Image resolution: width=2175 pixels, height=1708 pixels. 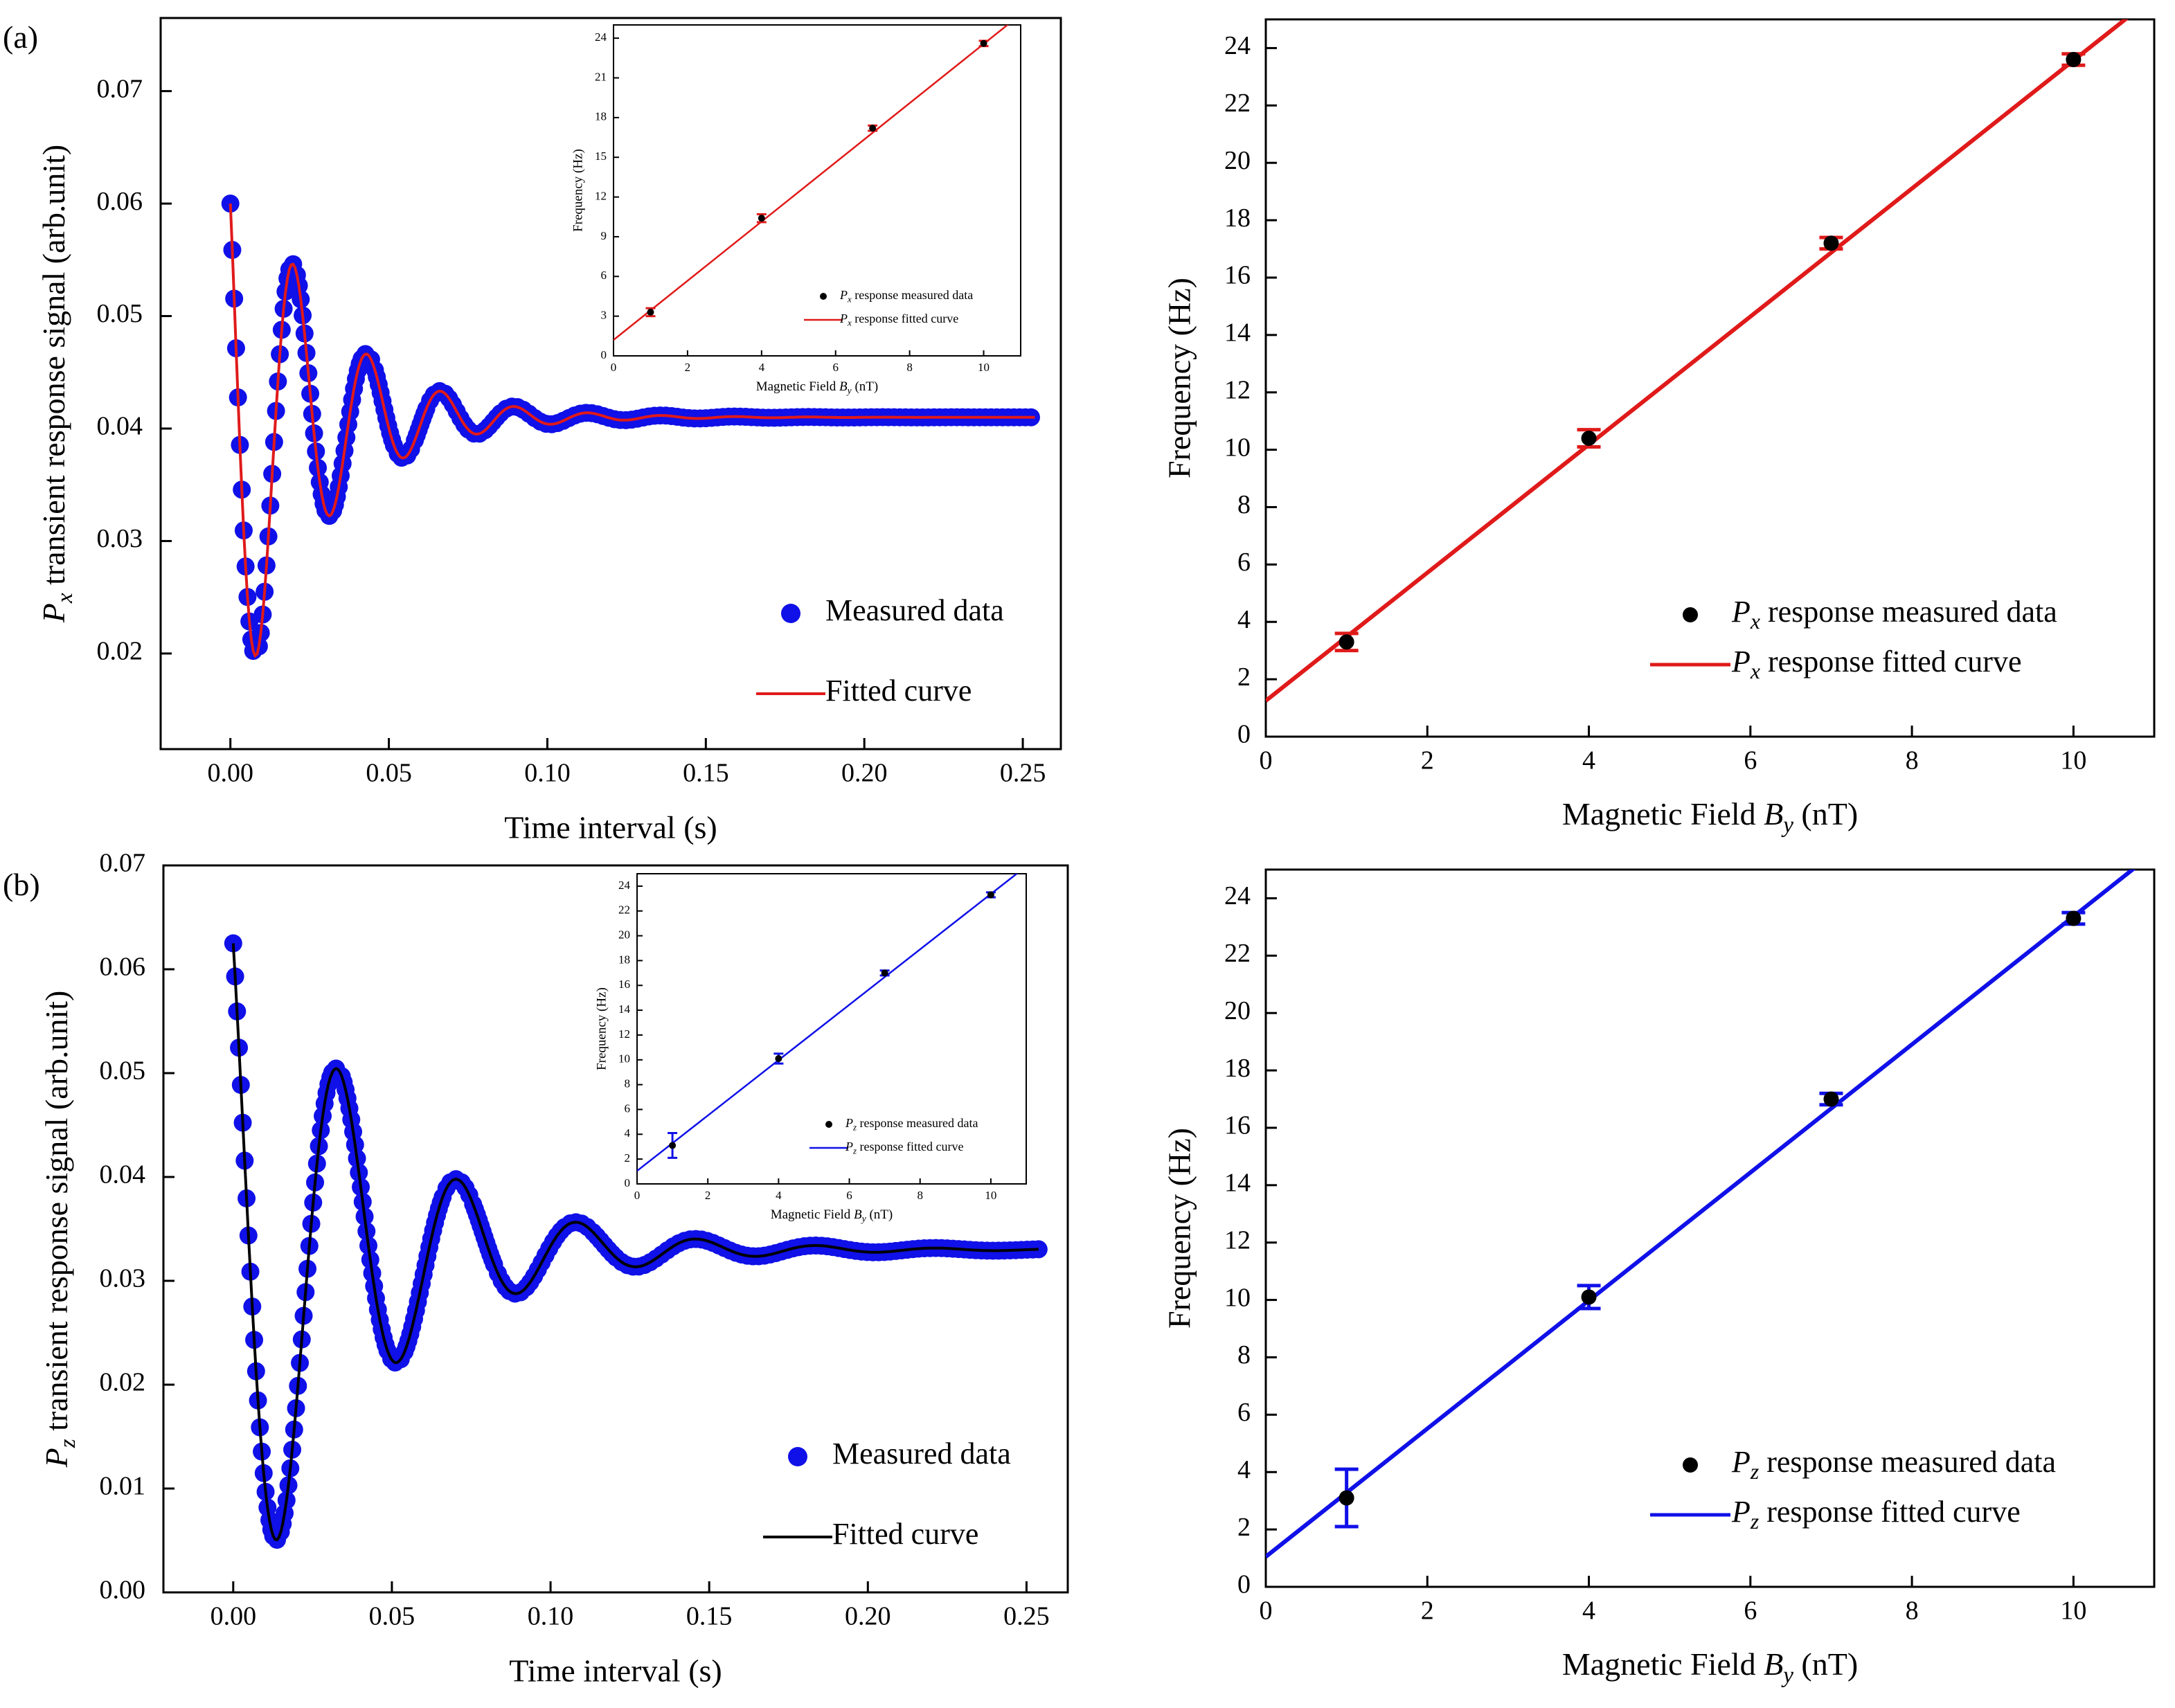 What do you see at coordinates (910, 367) in the screenshot?
I see `x-tick-label: 8` at bounding box center [910, 367].